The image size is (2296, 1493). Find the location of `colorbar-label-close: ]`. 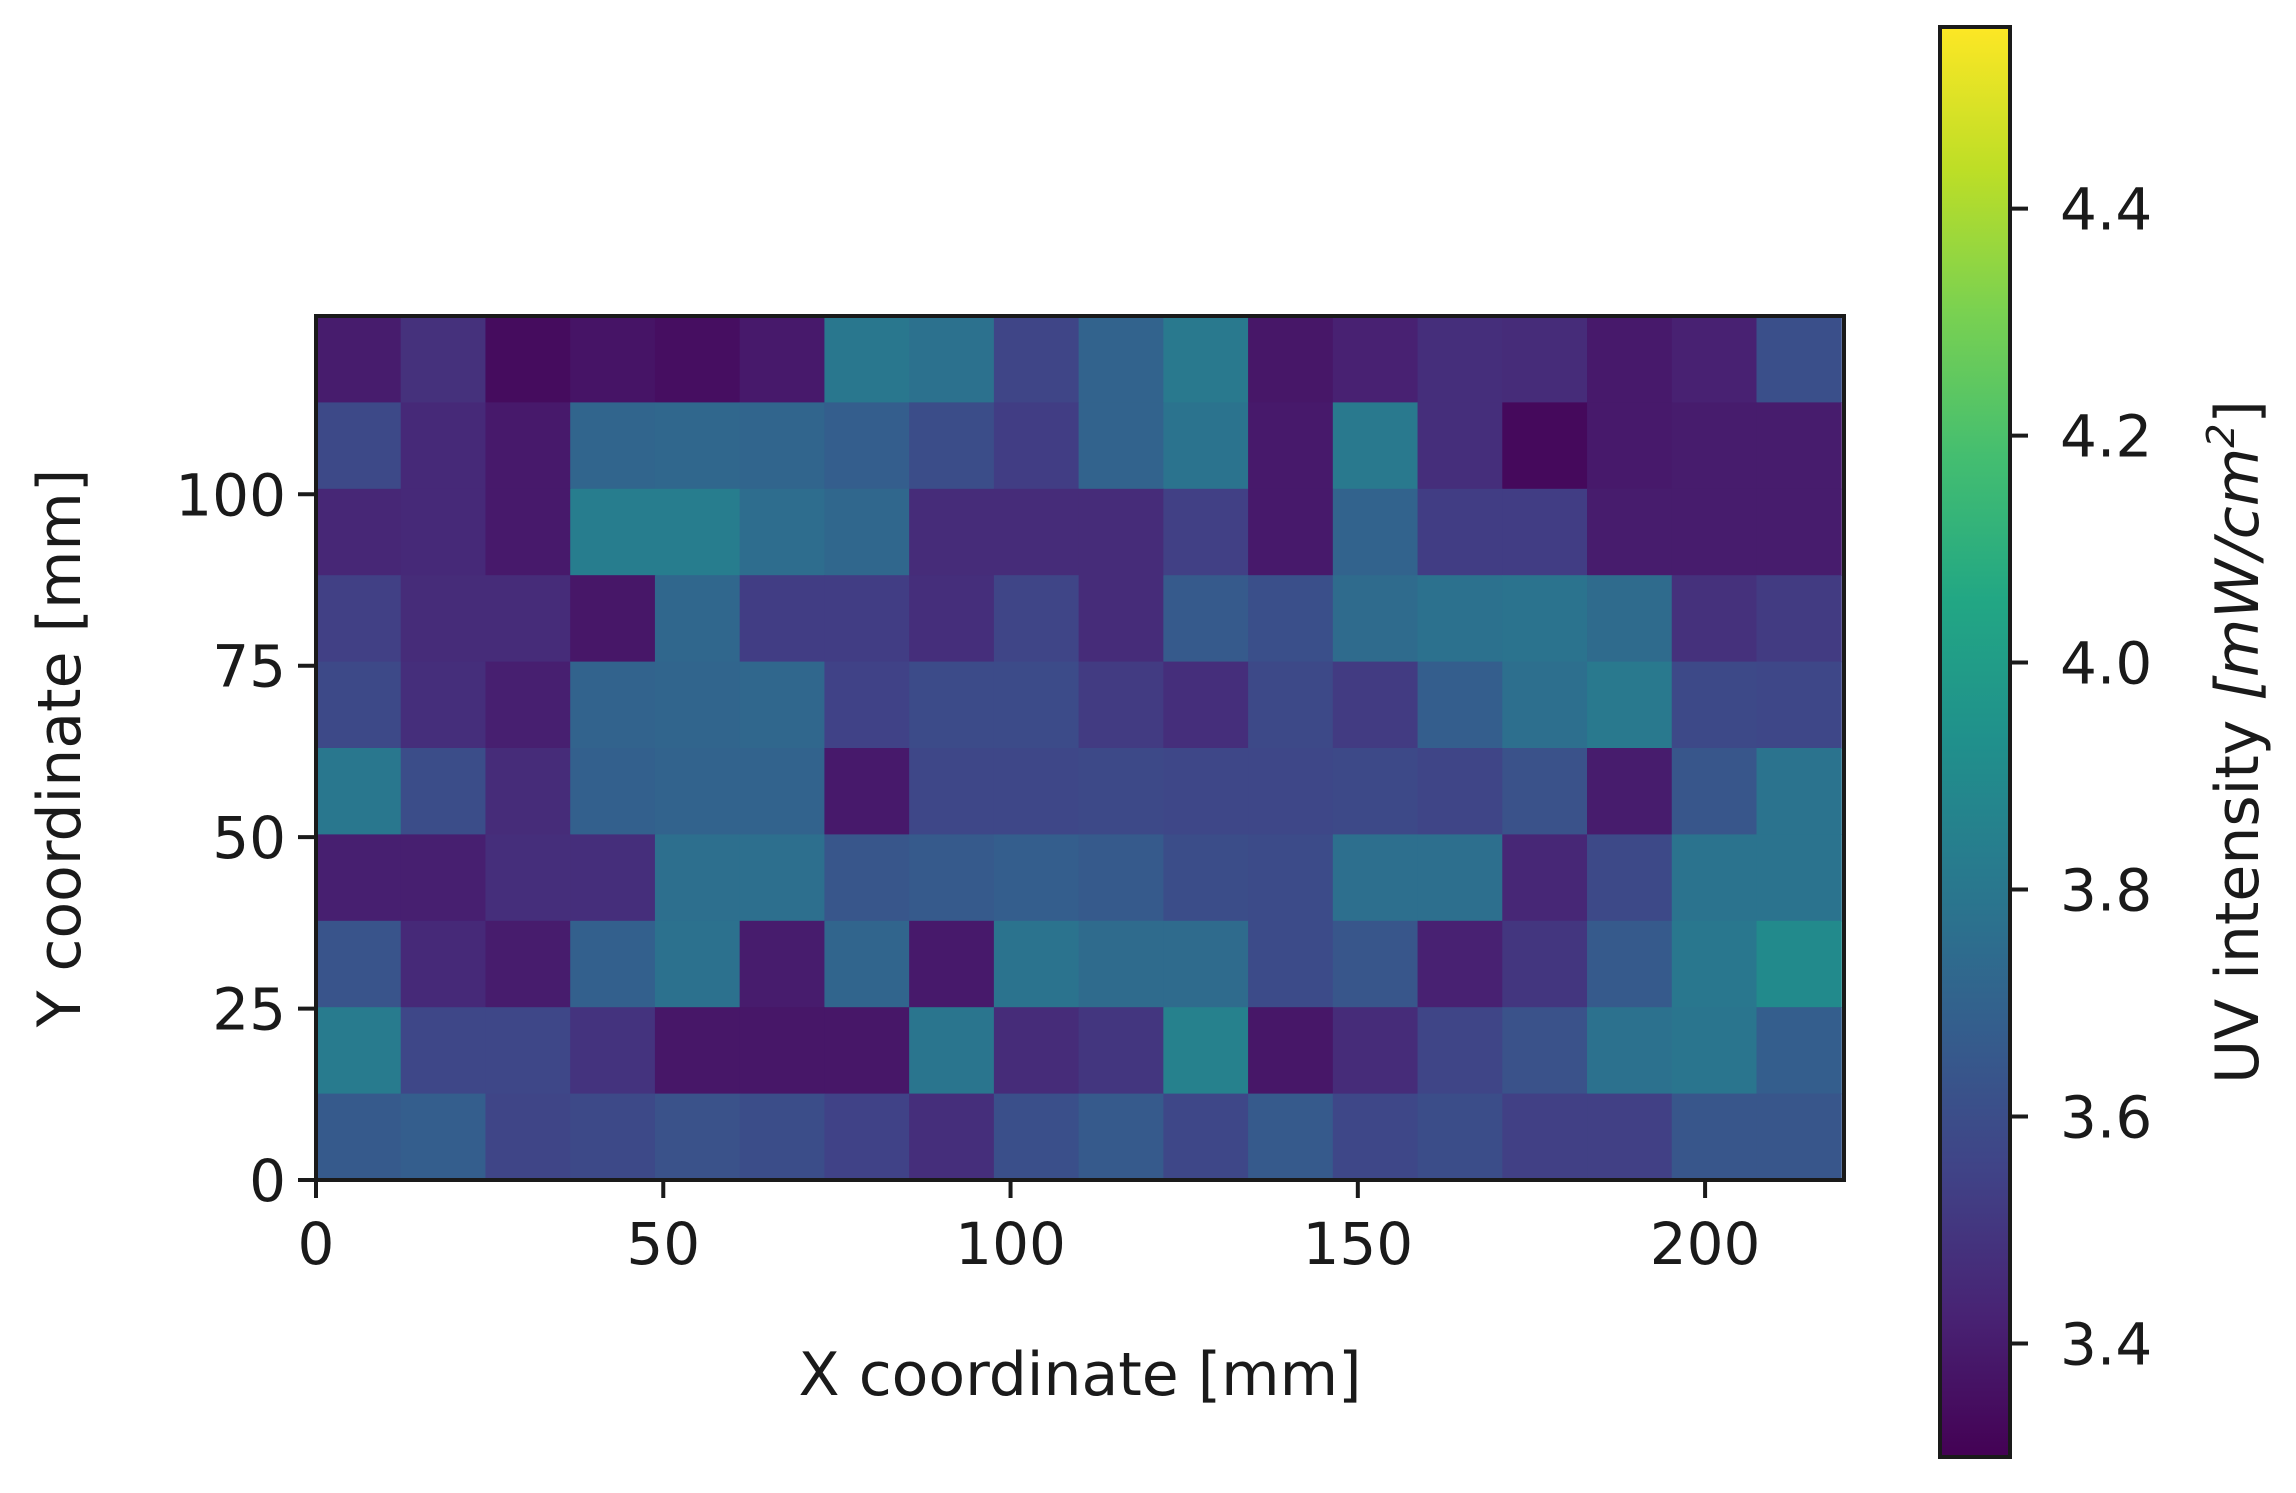

colorbar-label-close: ] is located at coordinates (2238, 411).